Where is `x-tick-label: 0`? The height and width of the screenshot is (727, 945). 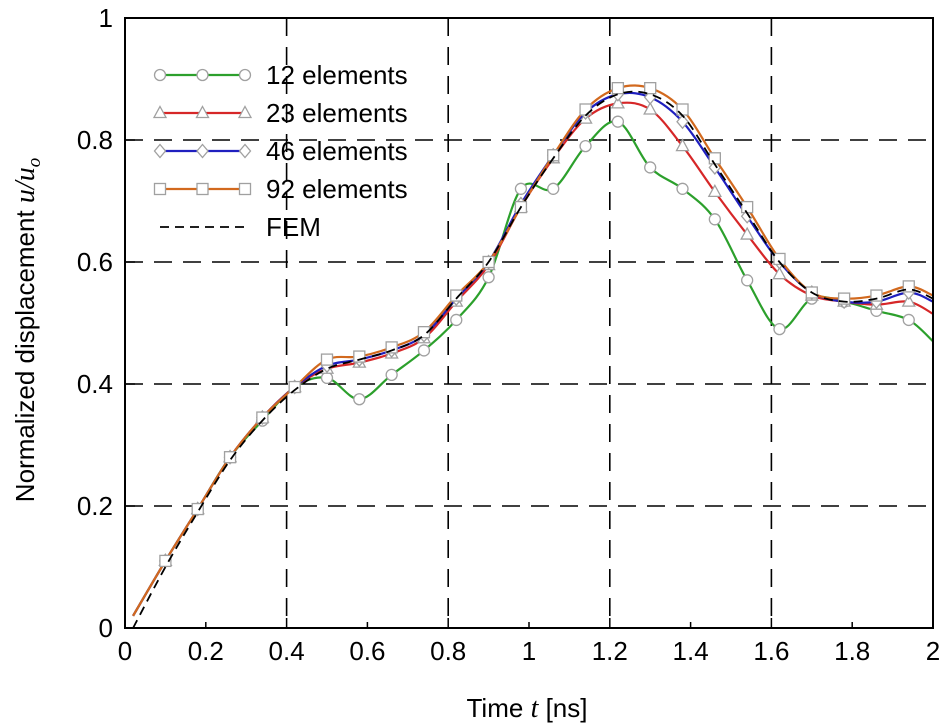
x-tick-label: 0 is located at coordinates (125, 651).